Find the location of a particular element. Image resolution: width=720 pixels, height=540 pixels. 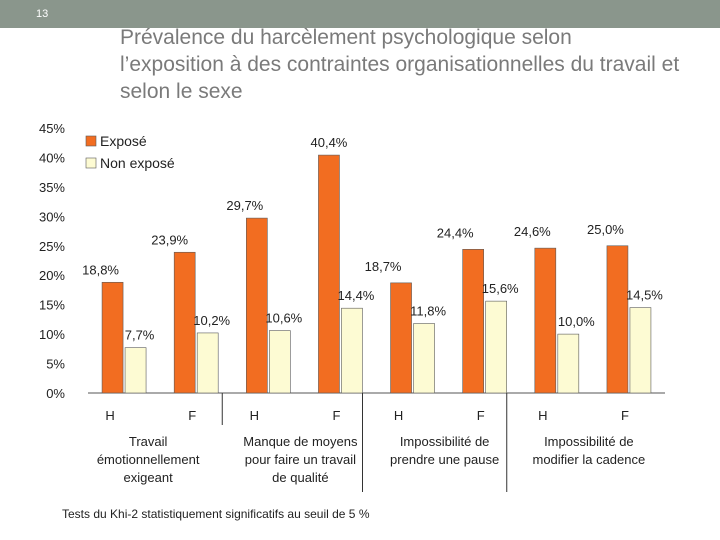

group-label: Travail émotionnellement exigeant is located at coordinates (148, 459).